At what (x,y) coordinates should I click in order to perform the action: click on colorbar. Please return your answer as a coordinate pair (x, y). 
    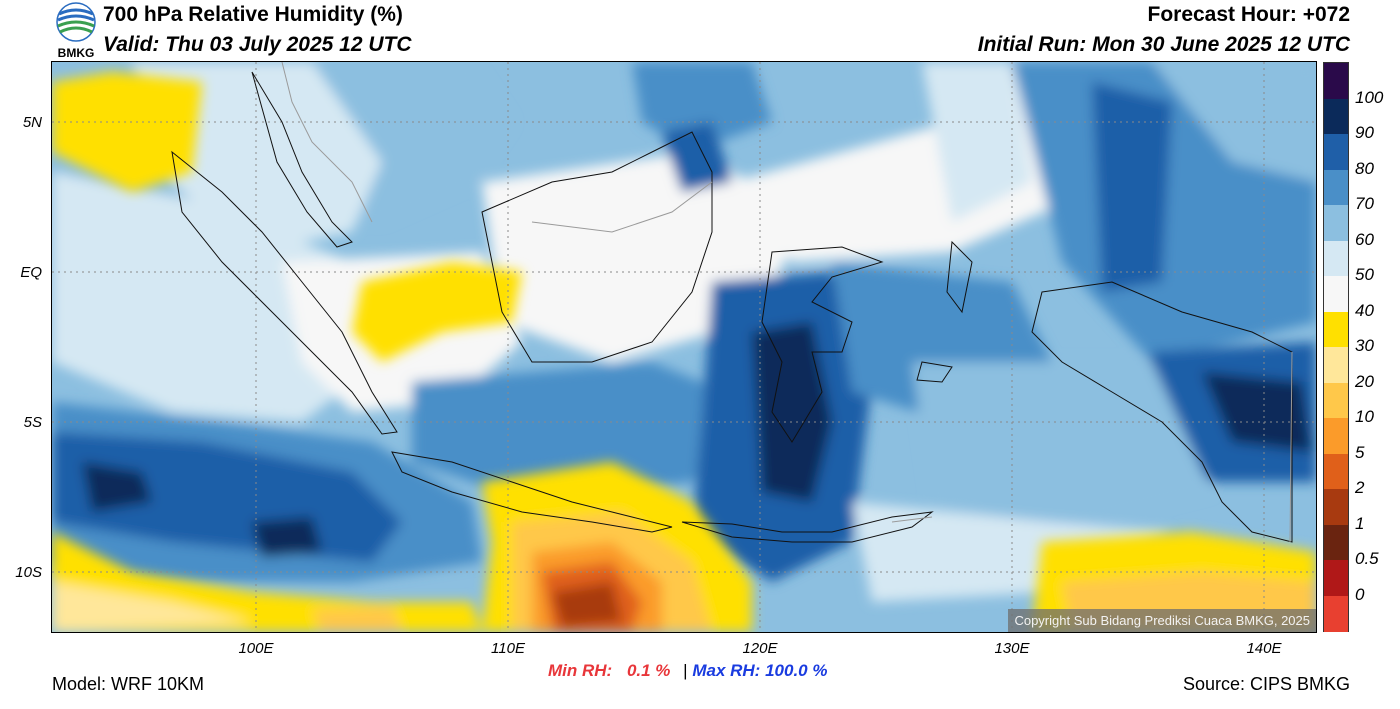
    Looking at the image, I should click on (1336, 347).